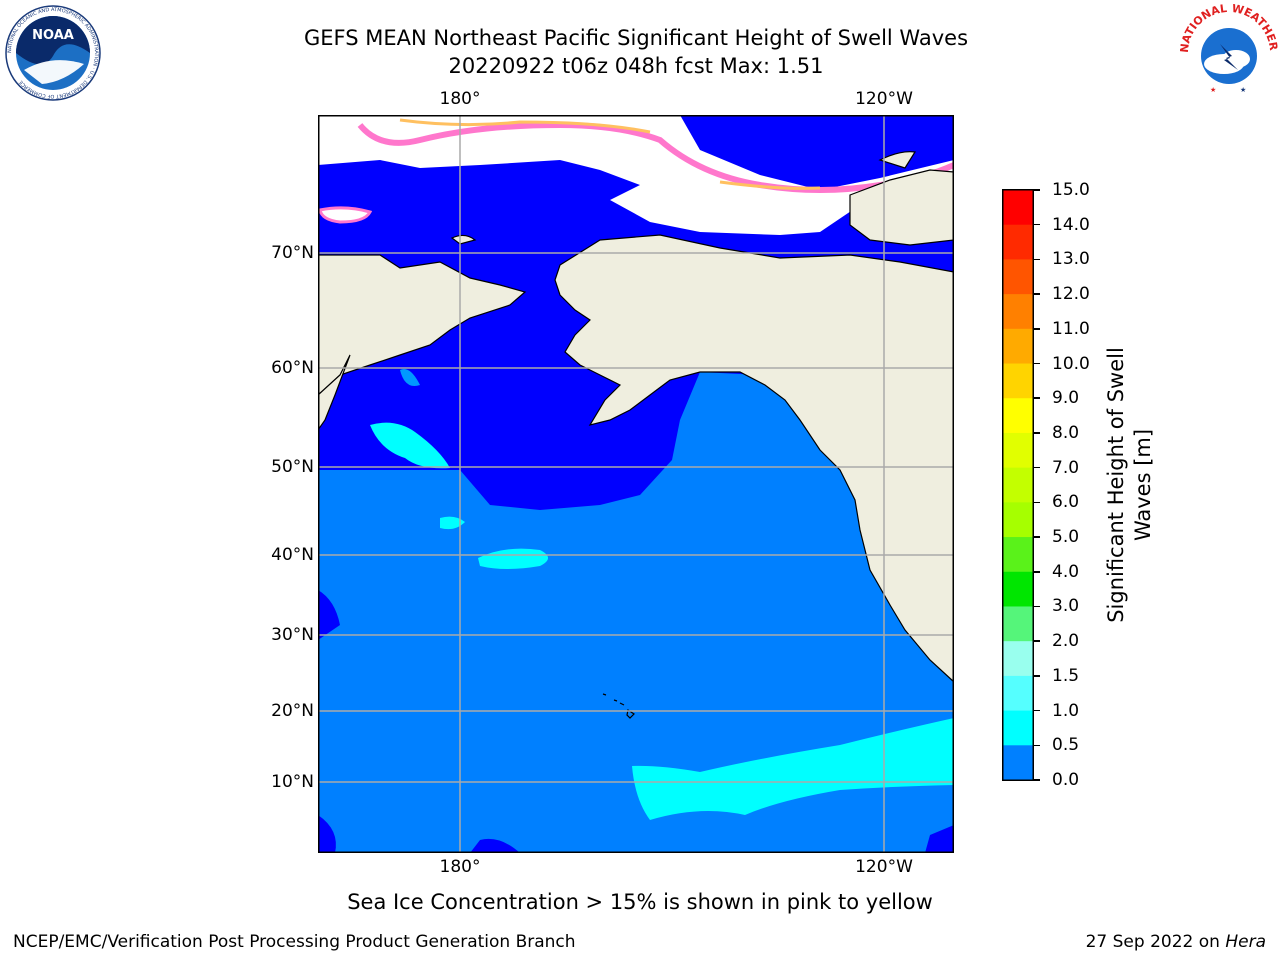 The image size is (1280, 960). Describe the element at coordinates (422, 325) in the screenshot. I see `land-siberia` at that location.